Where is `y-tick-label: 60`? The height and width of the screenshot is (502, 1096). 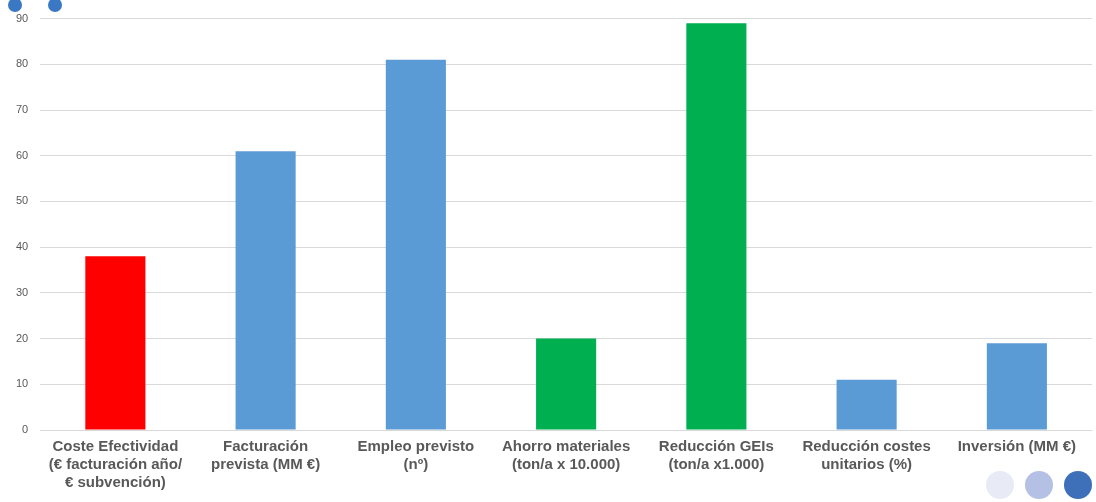
y-tick-label: 60 is located at coordinates (22, 154).